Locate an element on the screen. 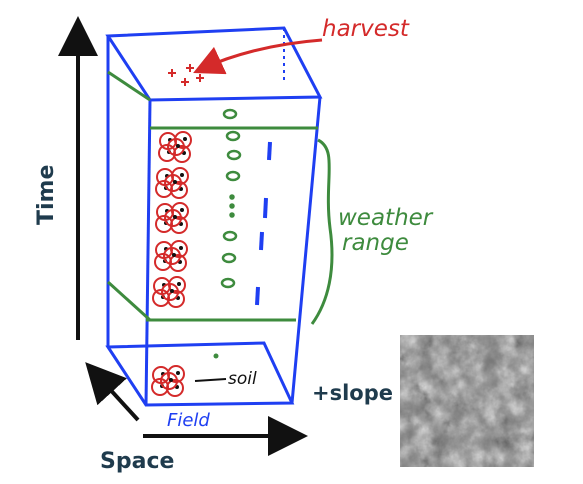 This screenshot has height=484, width=583. space-axis-diagonal-arrow is located at coordinates (112, 392).